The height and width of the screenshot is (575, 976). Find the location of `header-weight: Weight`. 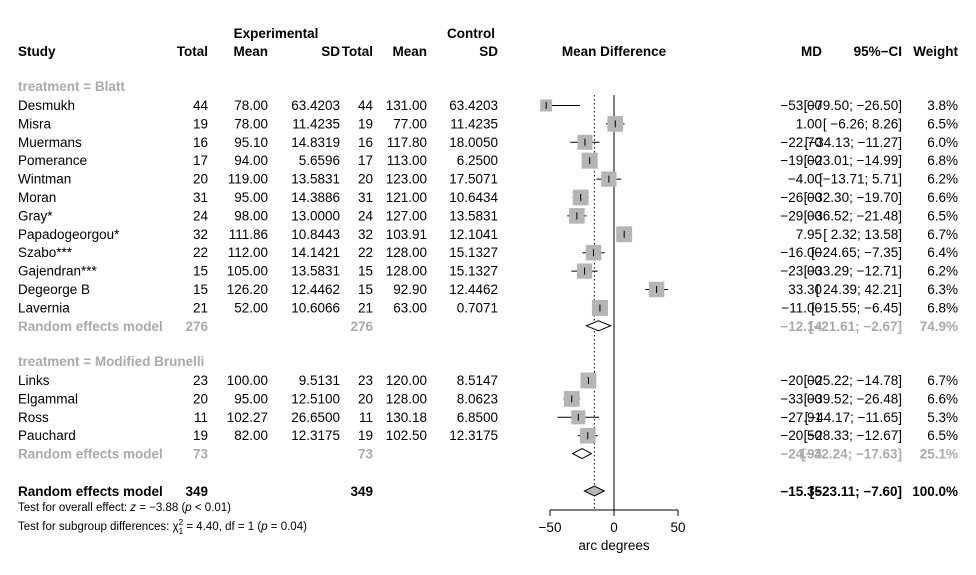

header-weight: Weight is located at coordinates (935, 51).